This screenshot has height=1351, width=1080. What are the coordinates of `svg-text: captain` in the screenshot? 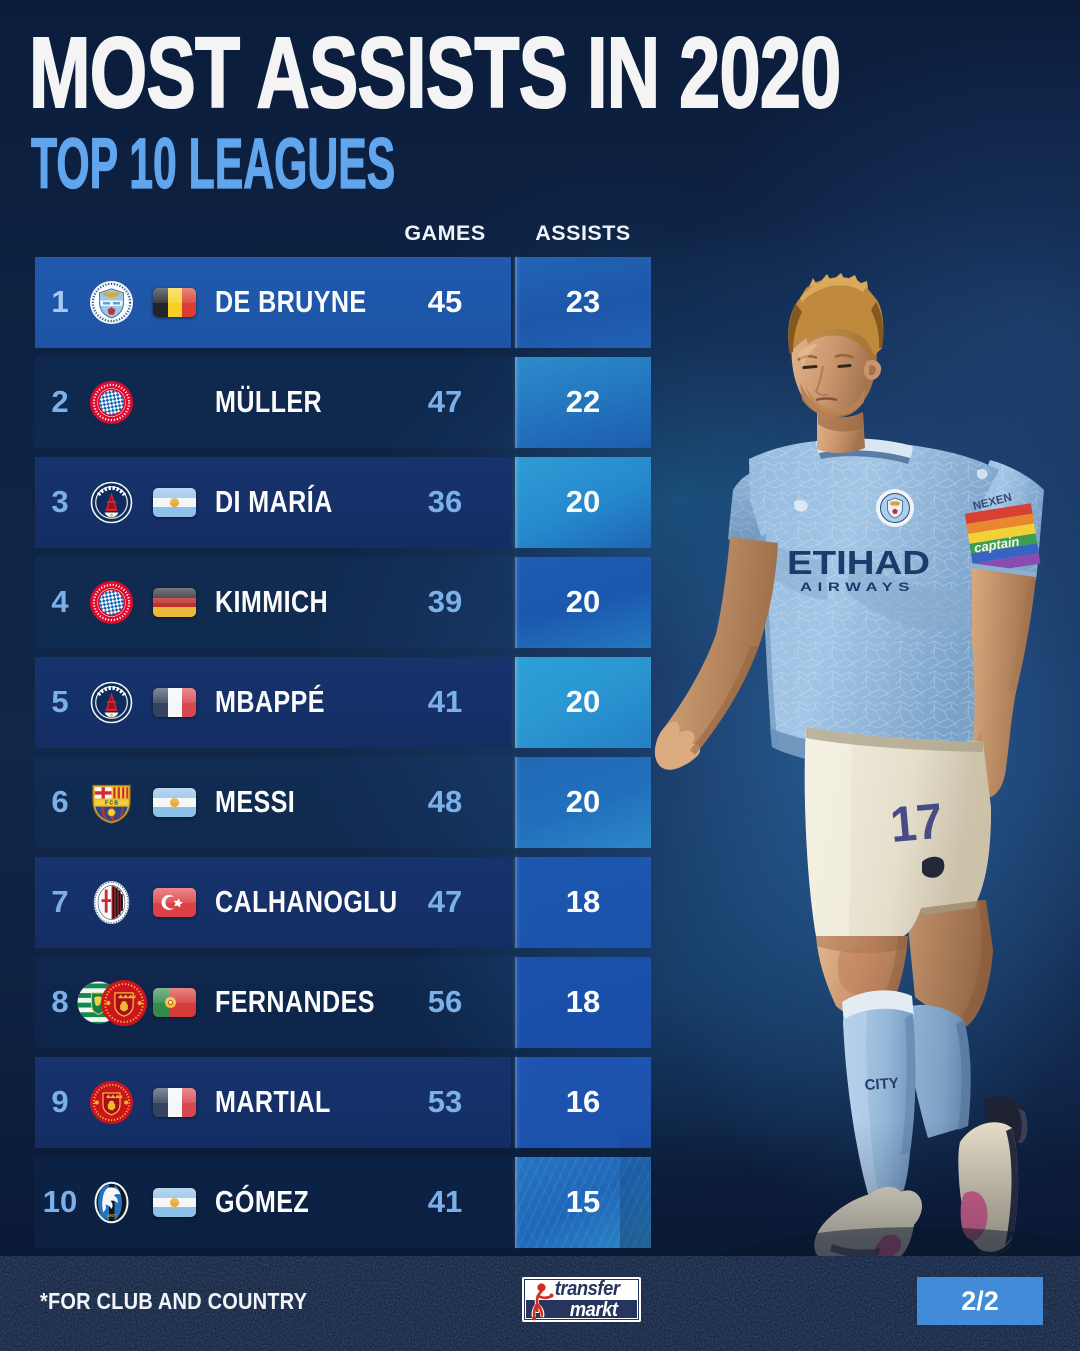 It's located at (996, 545).